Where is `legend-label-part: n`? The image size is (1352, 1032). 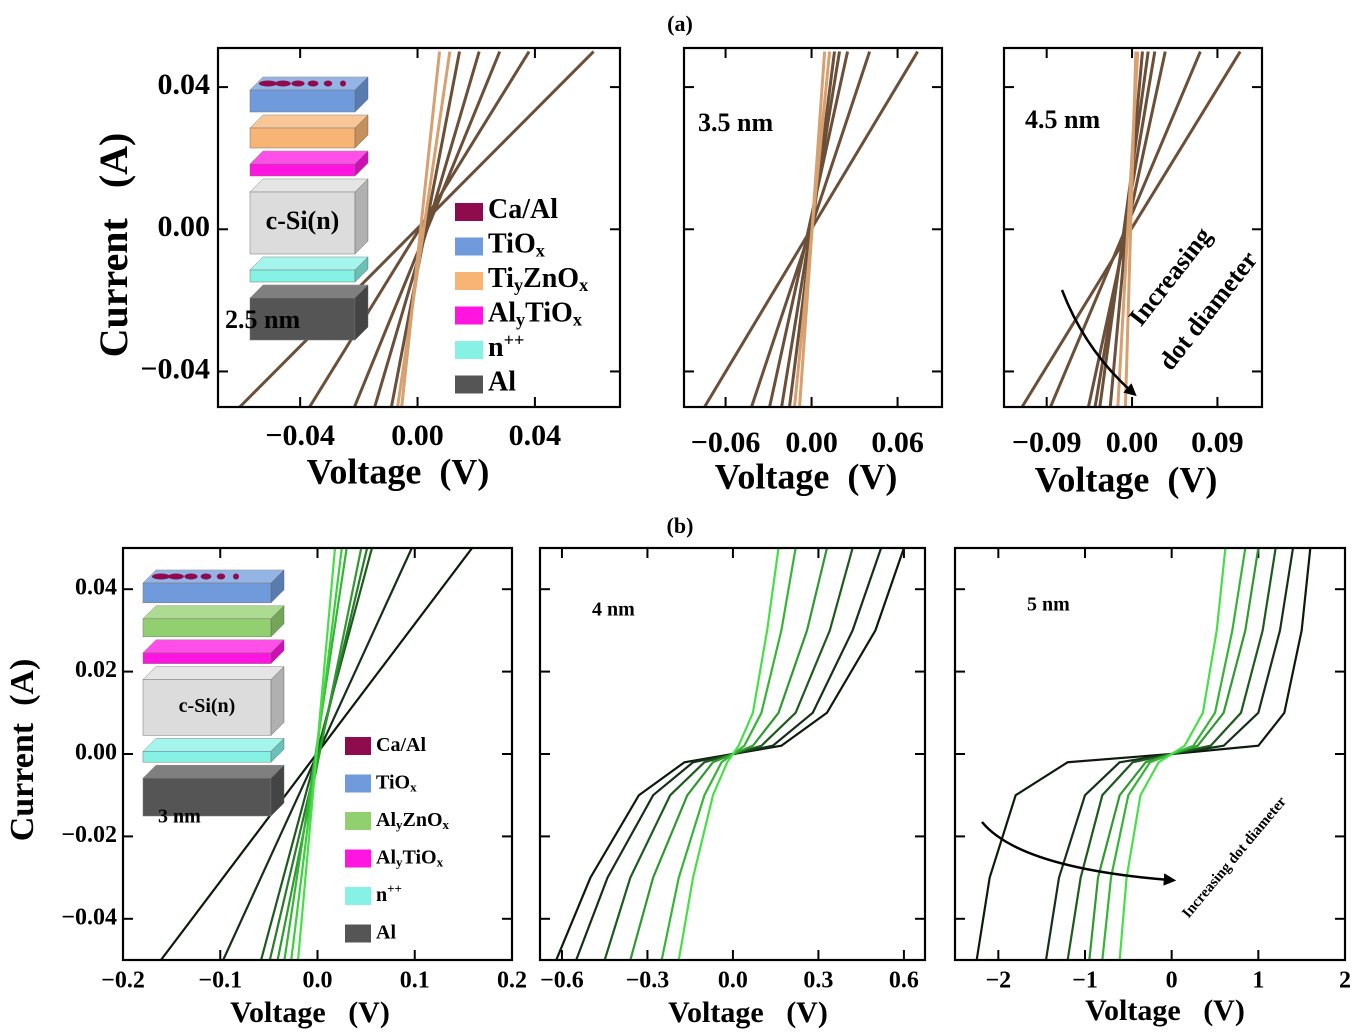
legend-label-part: n is located at coordinates (381, 895).